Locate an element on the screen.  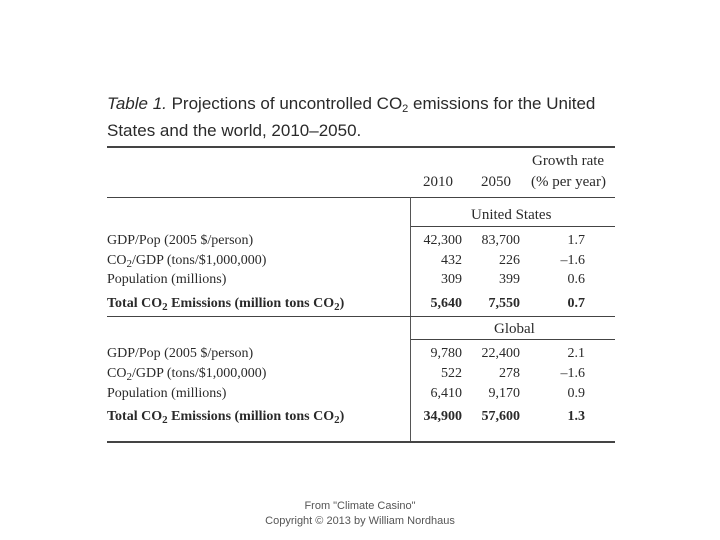
cell-2050: 22,400 is located at coordinates (501, 353).